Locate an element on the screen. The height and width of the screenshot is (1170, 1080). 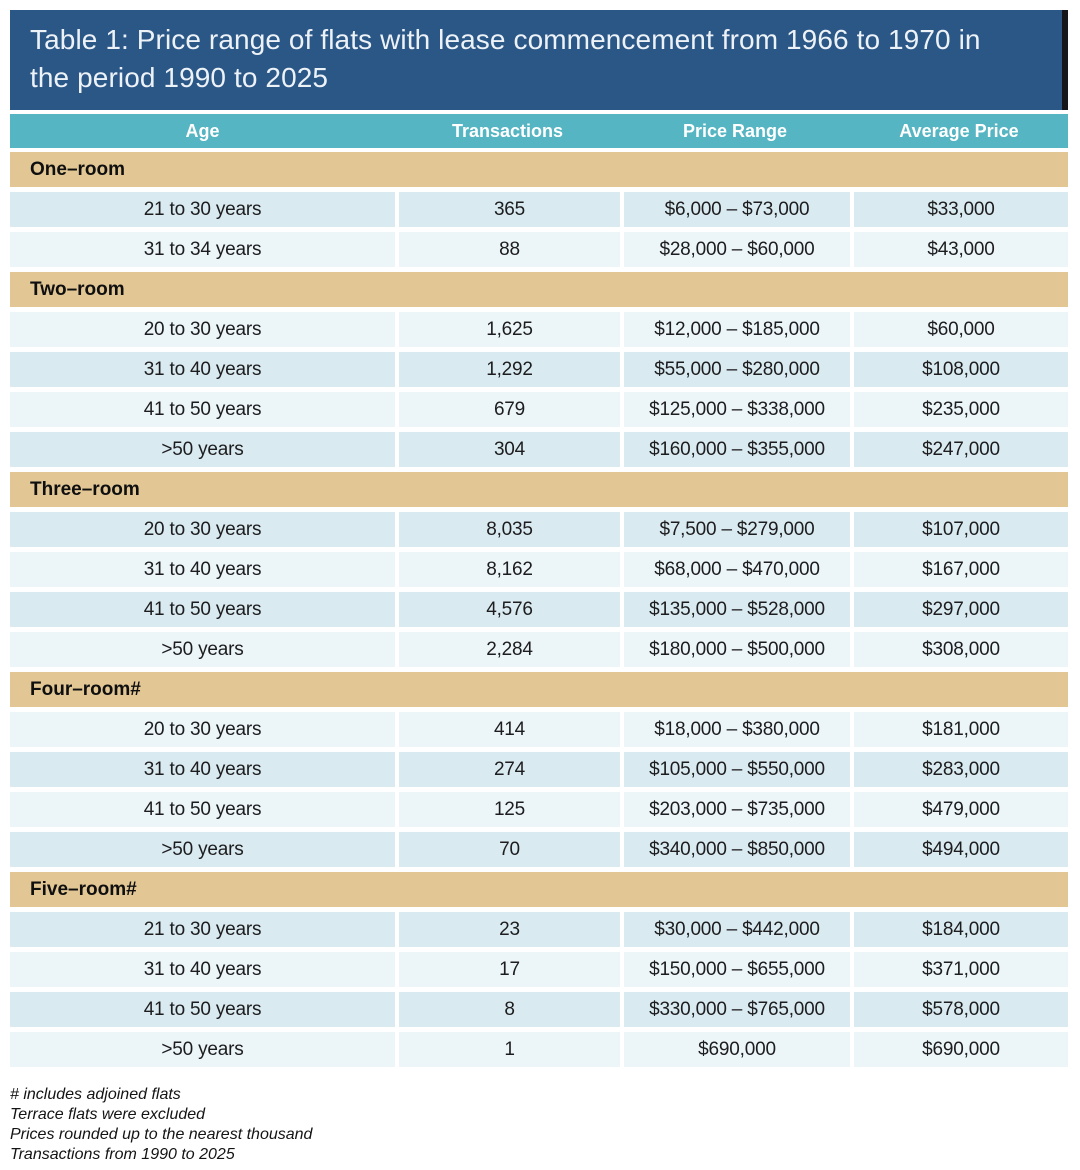
price-range-cell: $203,000 – $735,000 is located at coordinates (735, 809).